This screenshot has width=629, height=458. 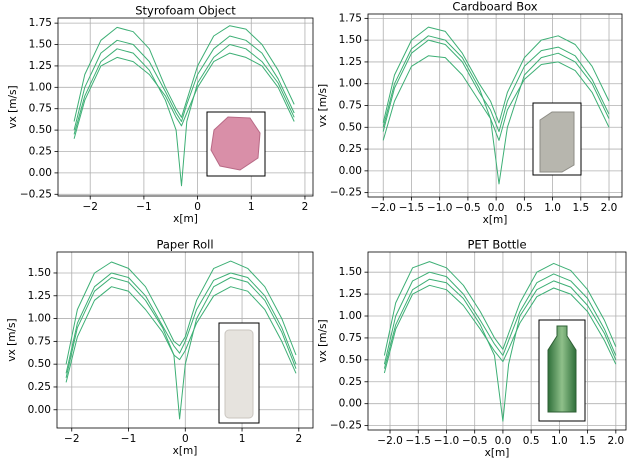 I want to click on subplot-title: Styrofoam Object, so click(x=185, y=11).